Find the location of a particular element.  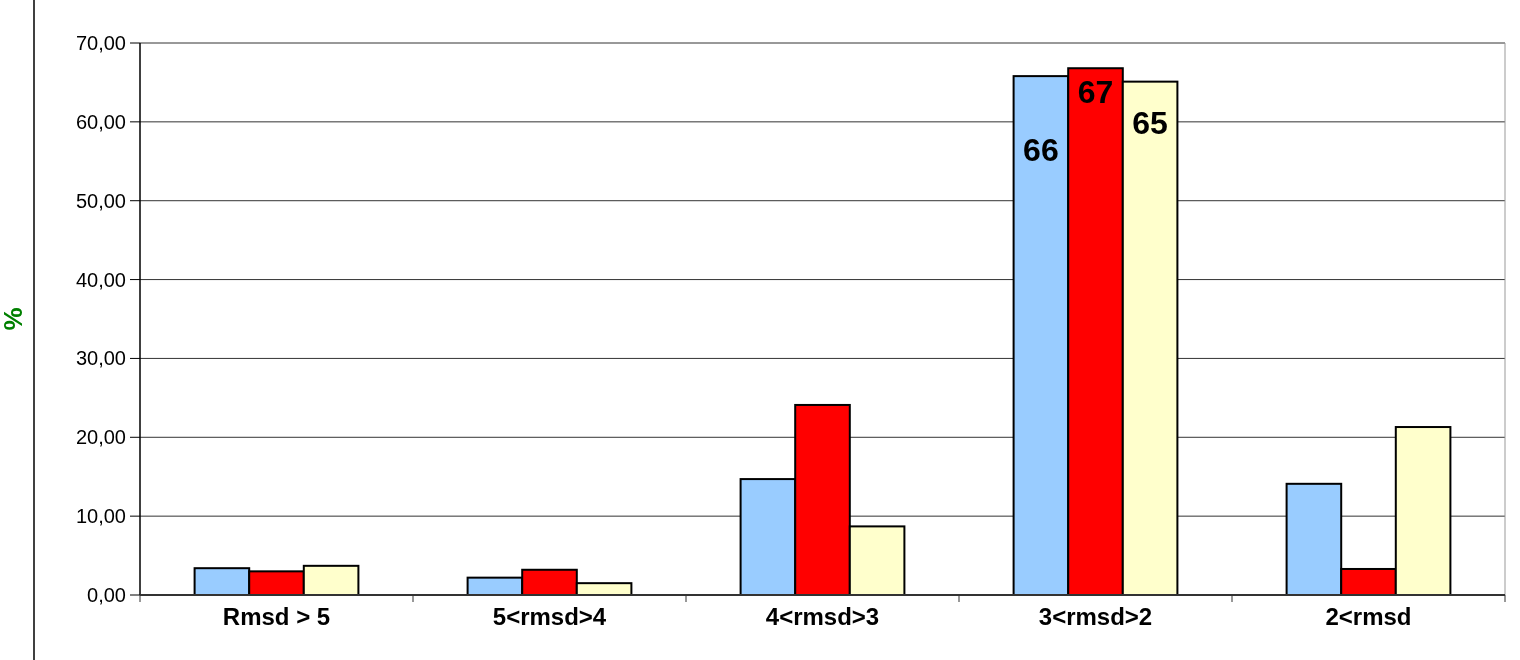

x-tick-label: 3<rmsd>2 is located at coordinates (1095, 616).